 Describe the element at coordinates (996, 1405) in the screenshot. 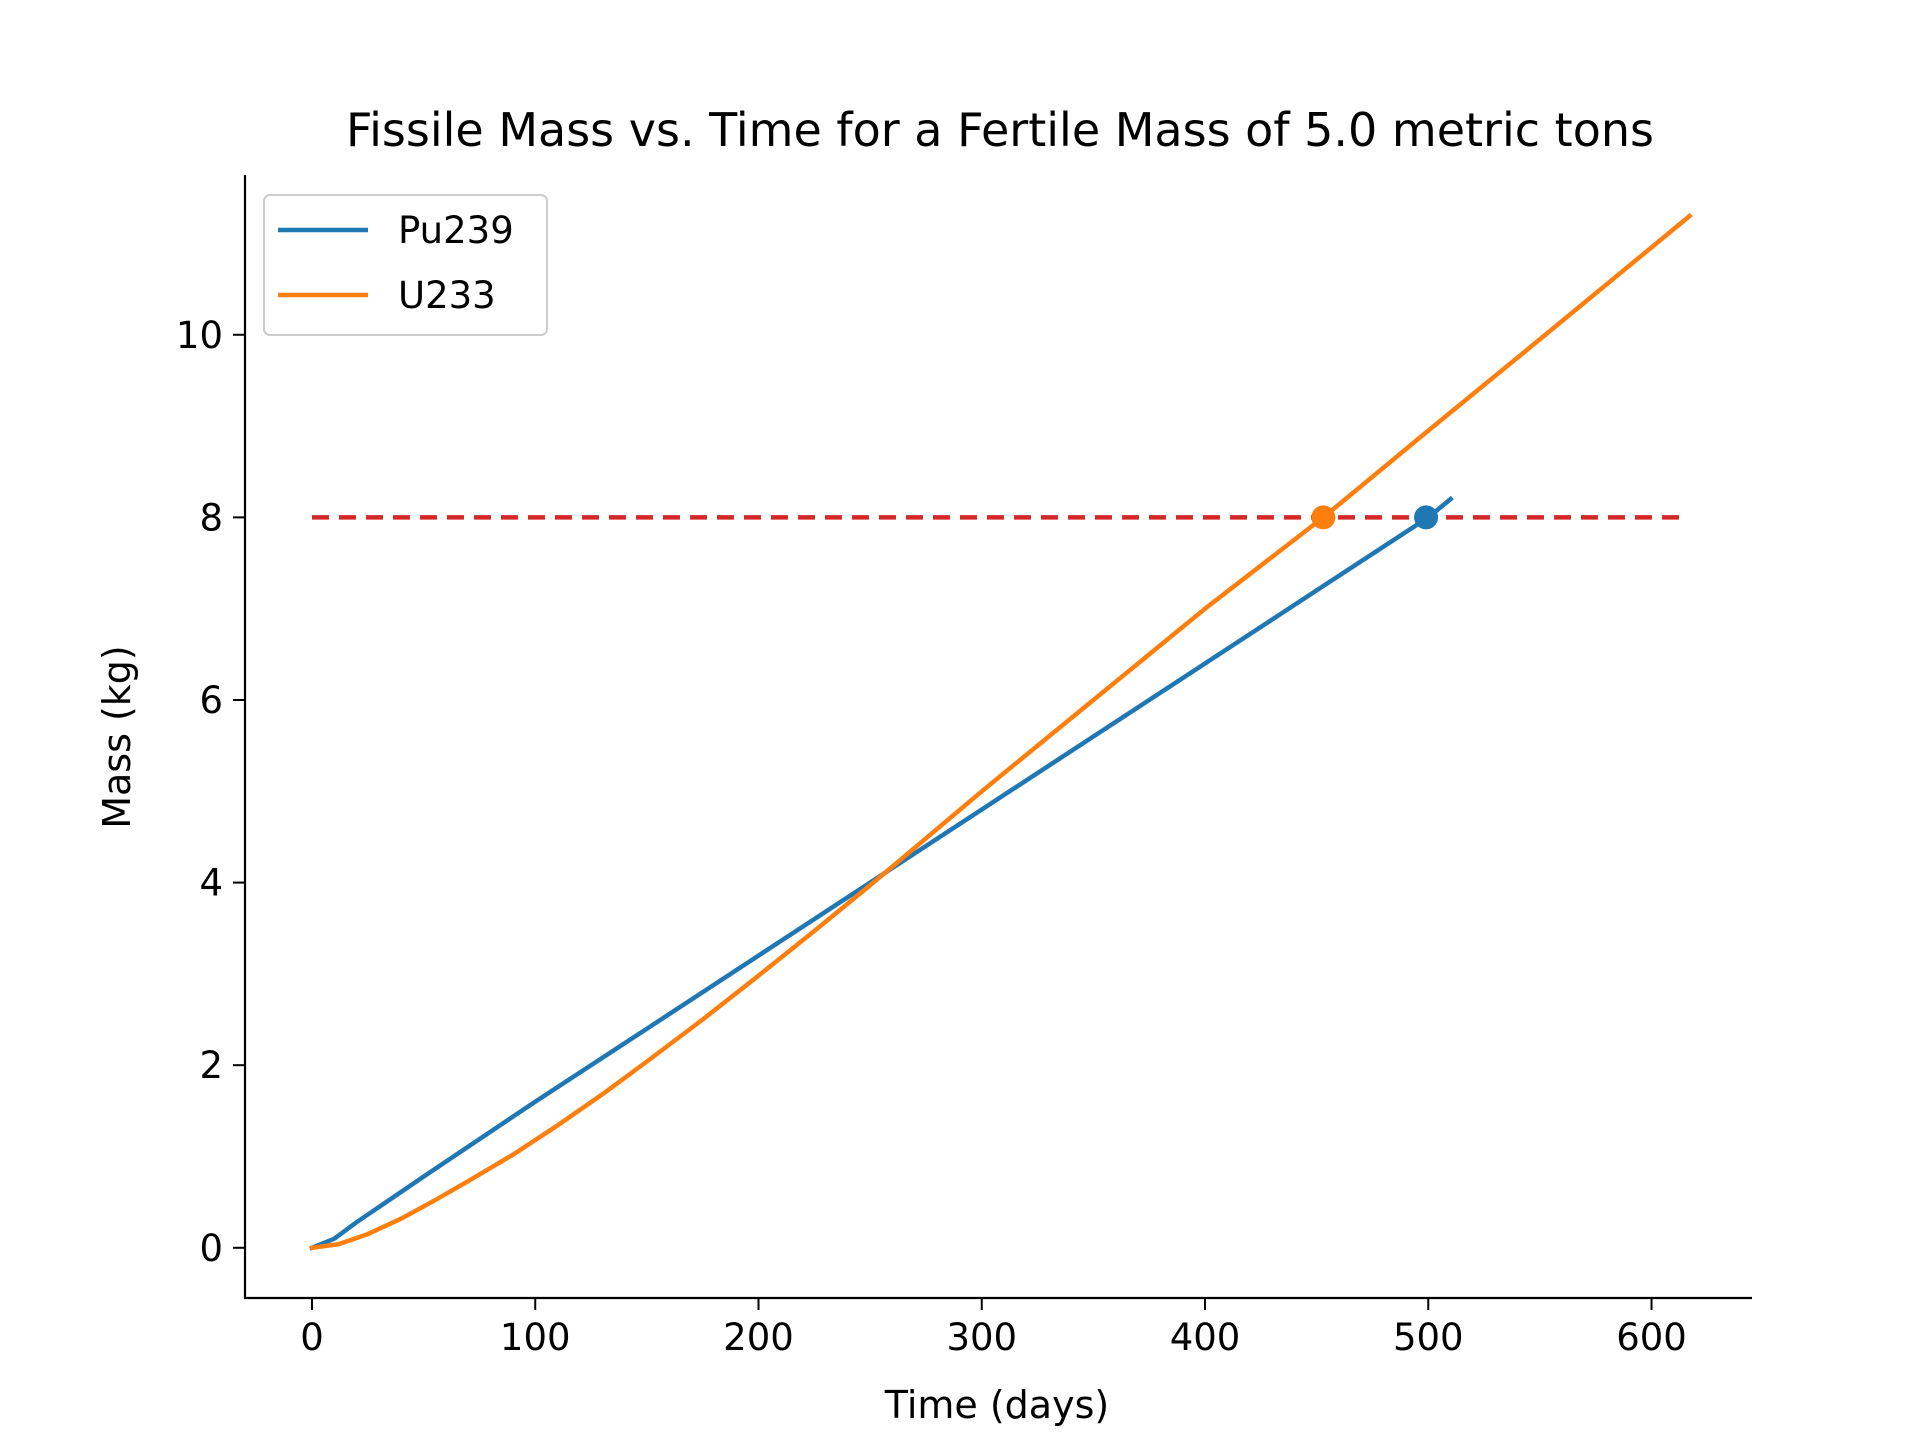

I see `x-axis-label: Time (days)` at that location.